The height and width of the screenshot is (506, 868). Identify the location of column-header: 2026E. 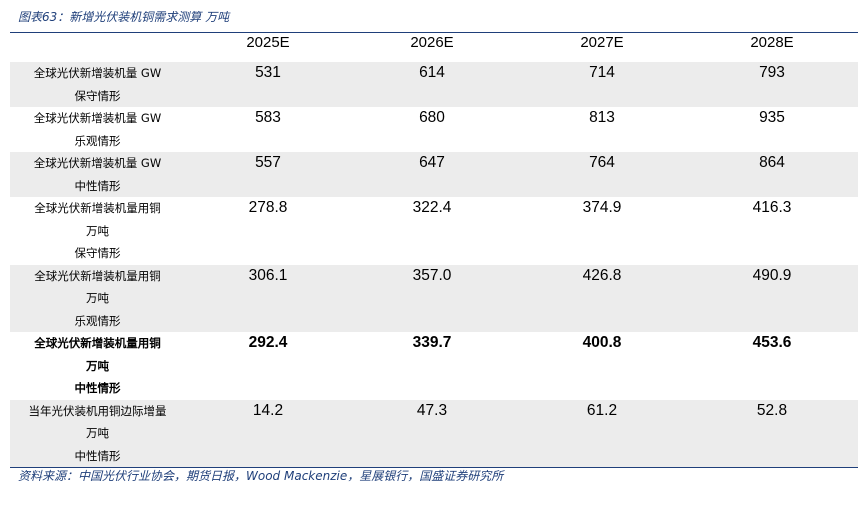
(432, 42).